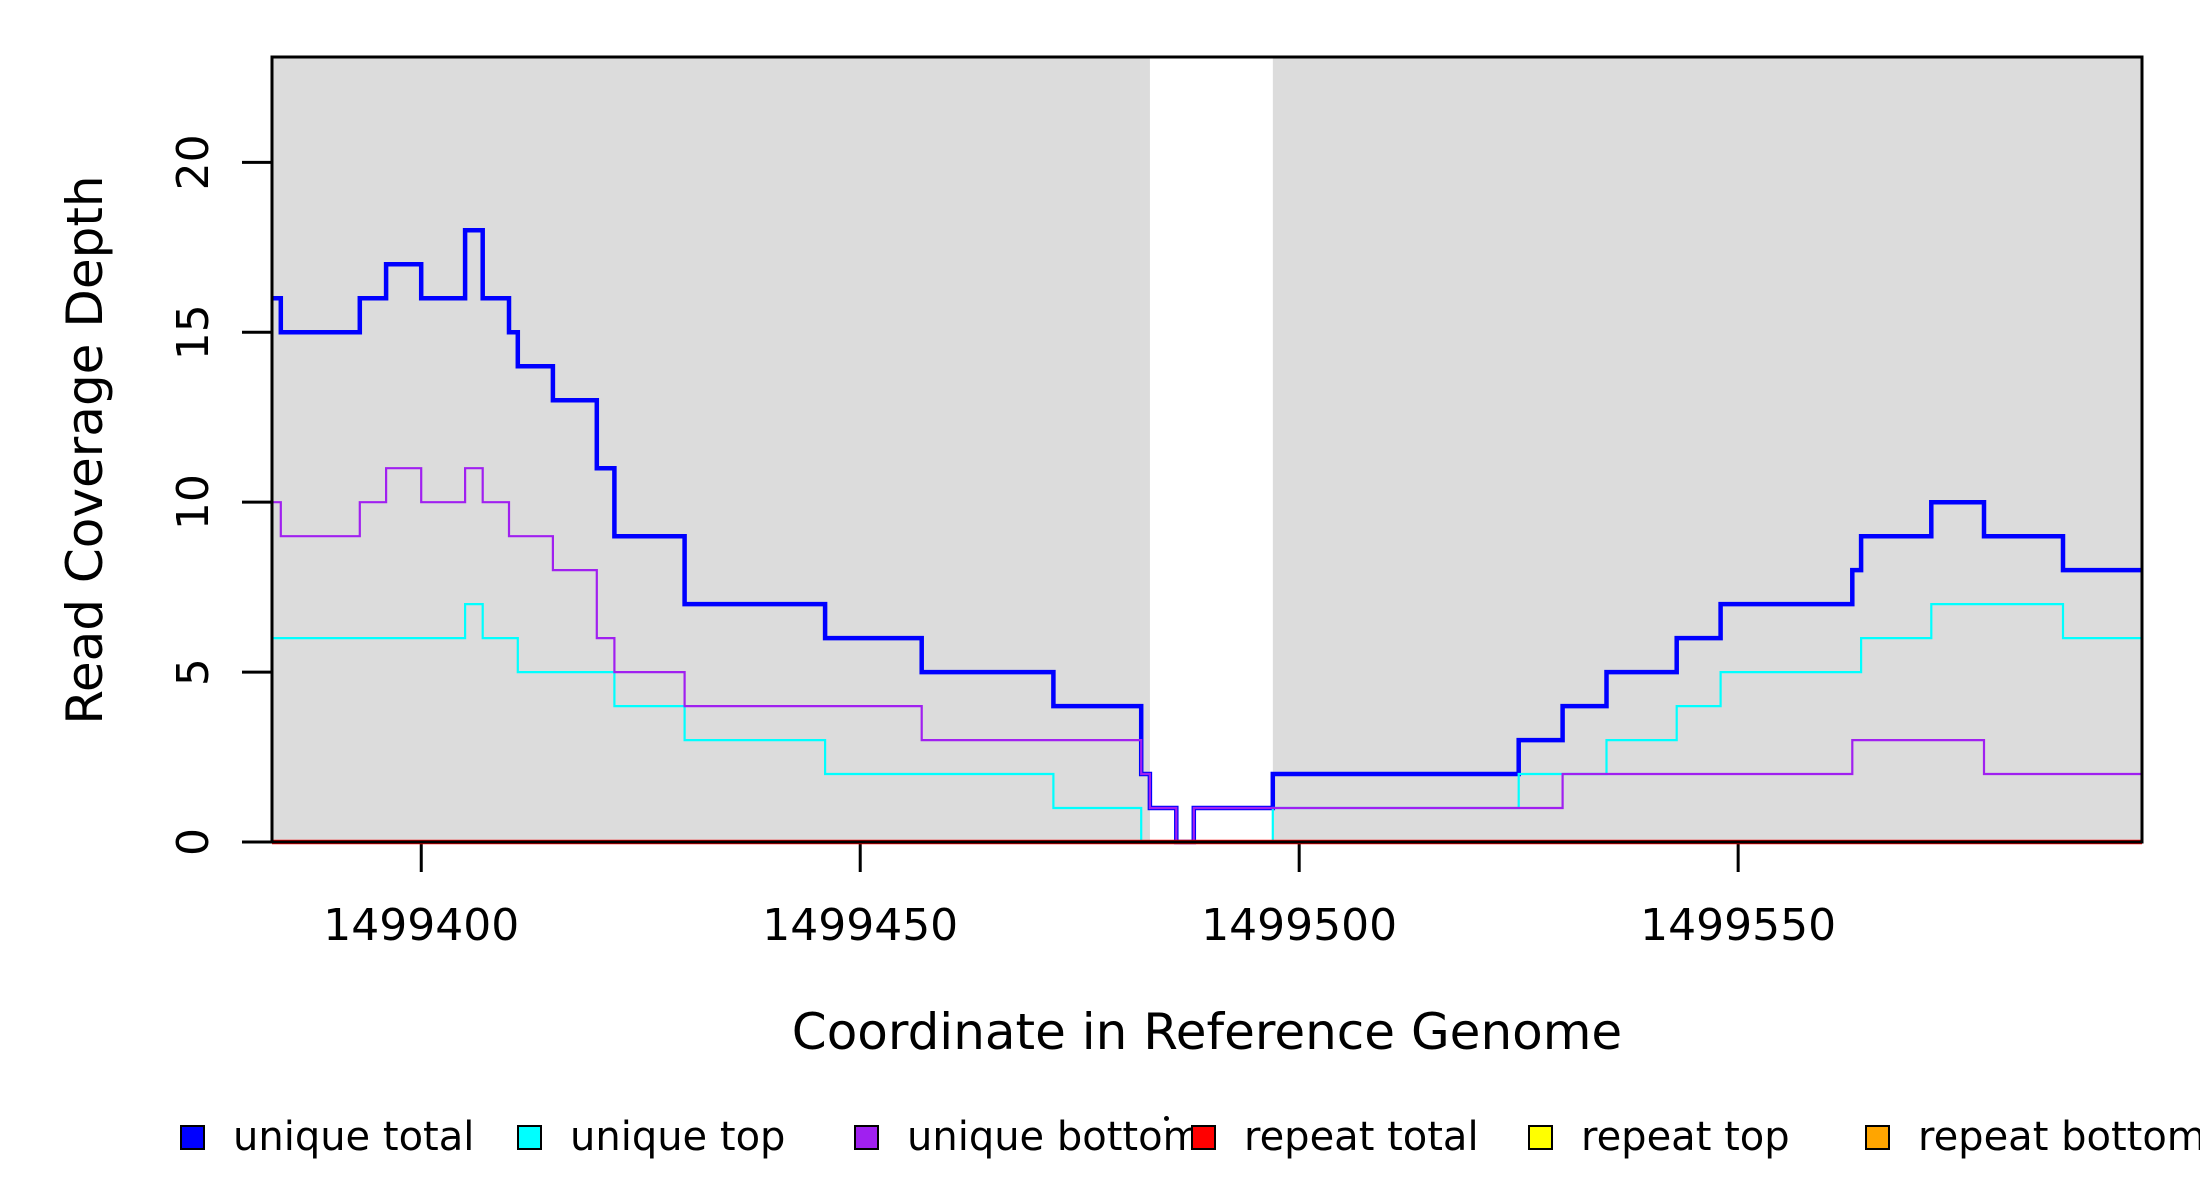 This screenshot has height=1200, width=2200. What do you see at coordinates (421, 925) in the screenshot?
I see `x-tick-label: 1499400` at bounding box center [421, 925].